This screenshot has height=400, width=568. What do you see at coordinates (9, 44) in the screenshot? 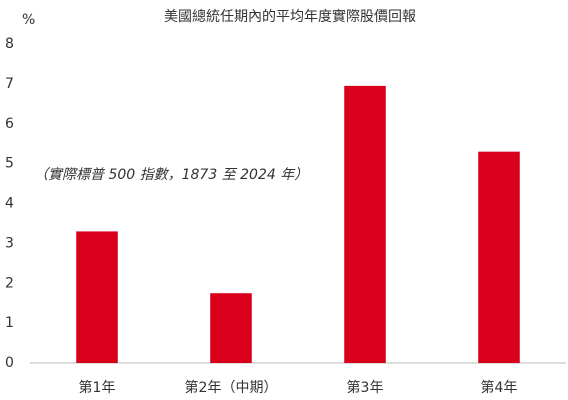
I see `y-tick-label: 8` at bounding box center [9, 44].